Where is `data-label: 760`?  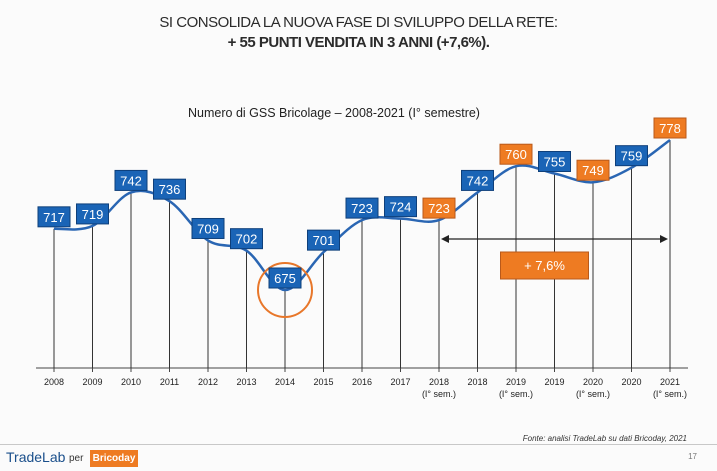 data-label: 760 is located at coordinates (516, 154).